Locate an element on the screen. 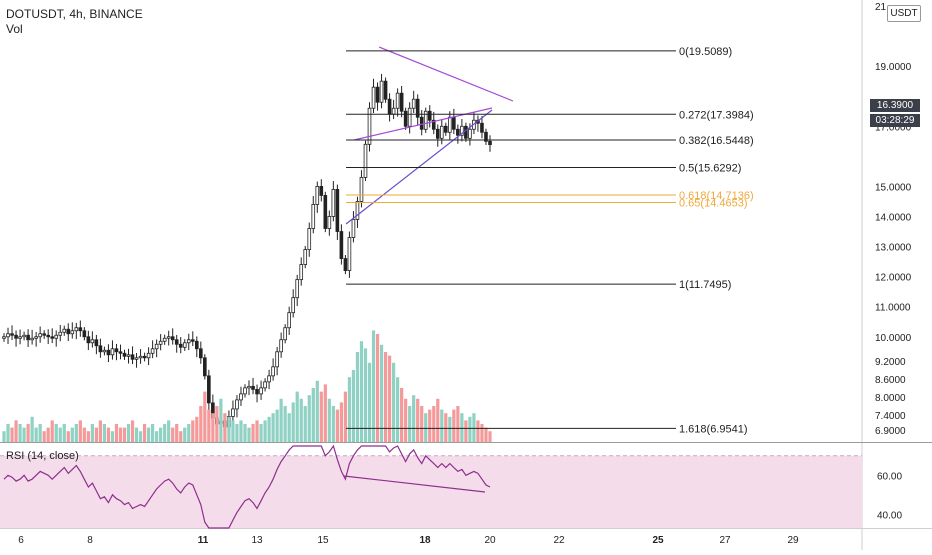 This screenshot has width=932, height=555. currency-badge: USDT is located at coordinates (904, 13).